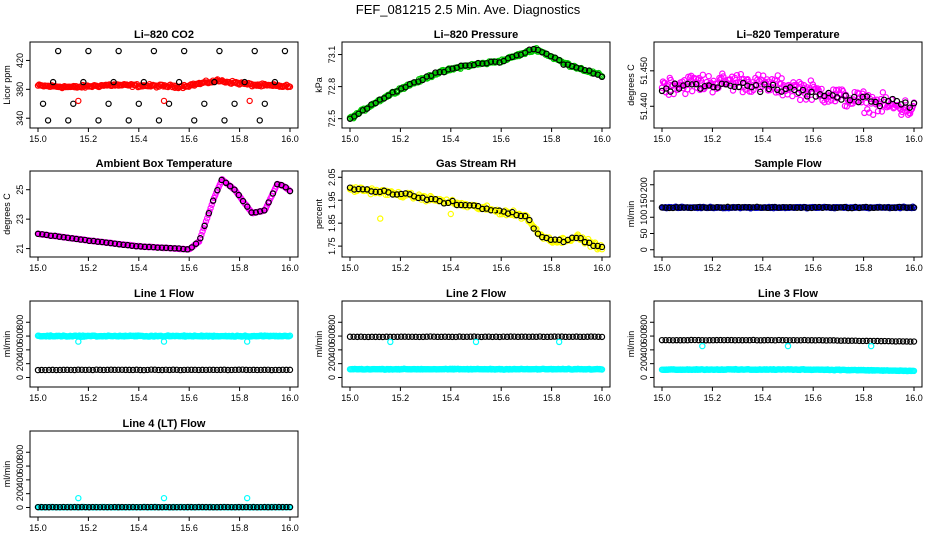 This screenshot has height=540, width=936. What do you see at coordinates (164, 424) in the screenshot?
I see `panel-title: Line 4 (LT) Flow` at bounding box center [164, 424].